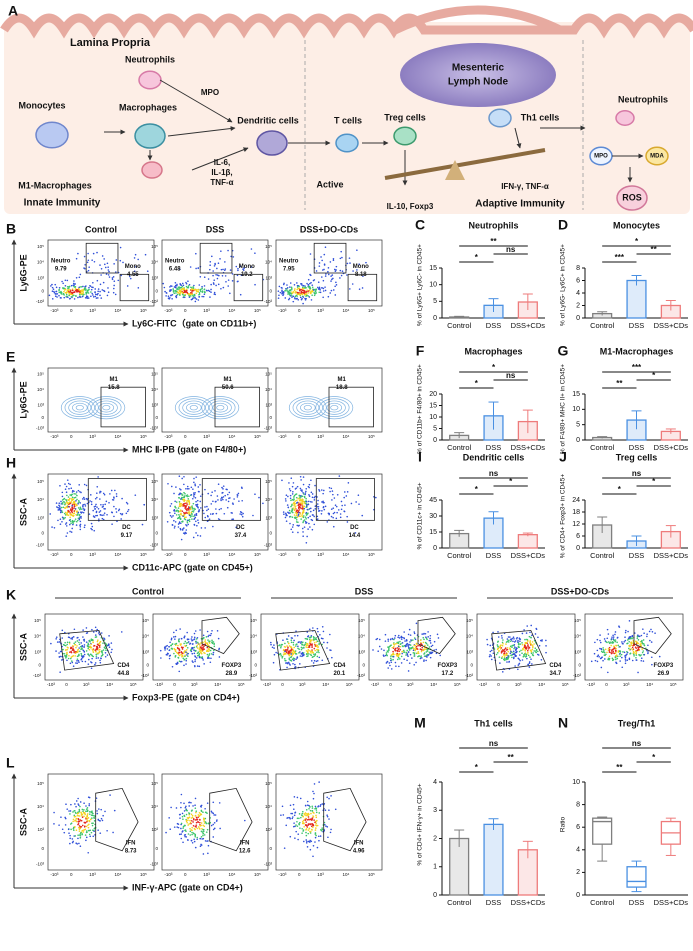  I want to click on y-axis-label: % of CD4+ IFN-γ+ in CD45+, so click(420, 824).